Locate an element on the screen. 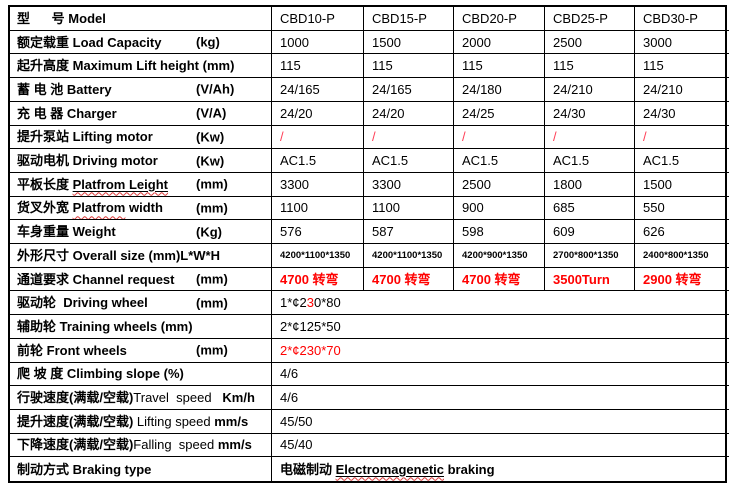  value-lifting-motor-col3: / is located at coordinates (499, 137).